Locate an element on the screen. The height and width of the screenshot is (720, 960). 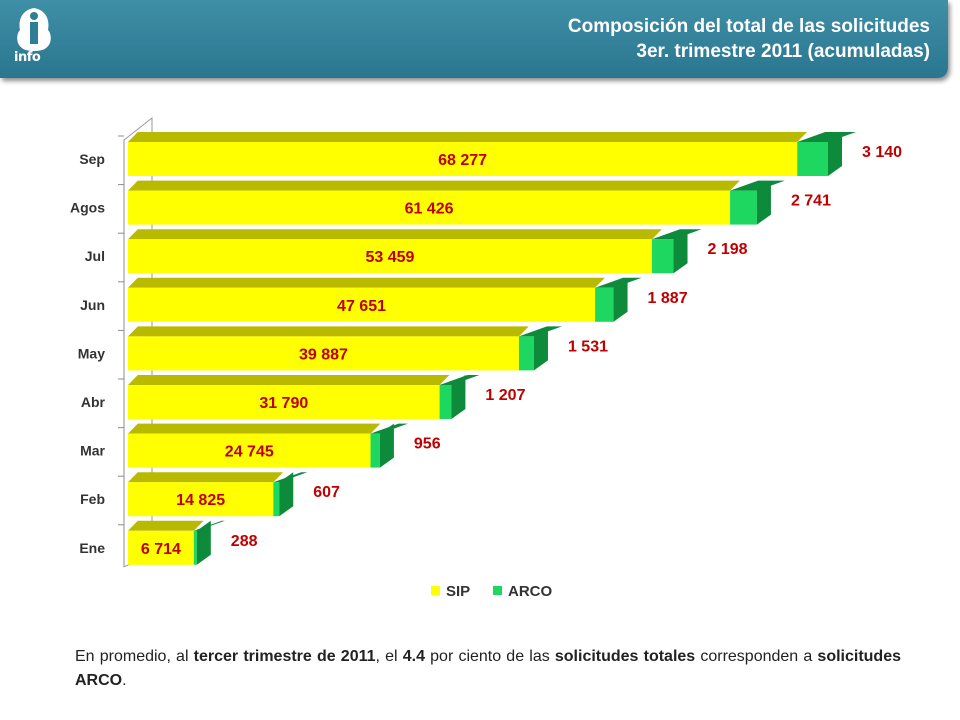
legend-label-arco: ARCO is located at coordinates (530, 591).